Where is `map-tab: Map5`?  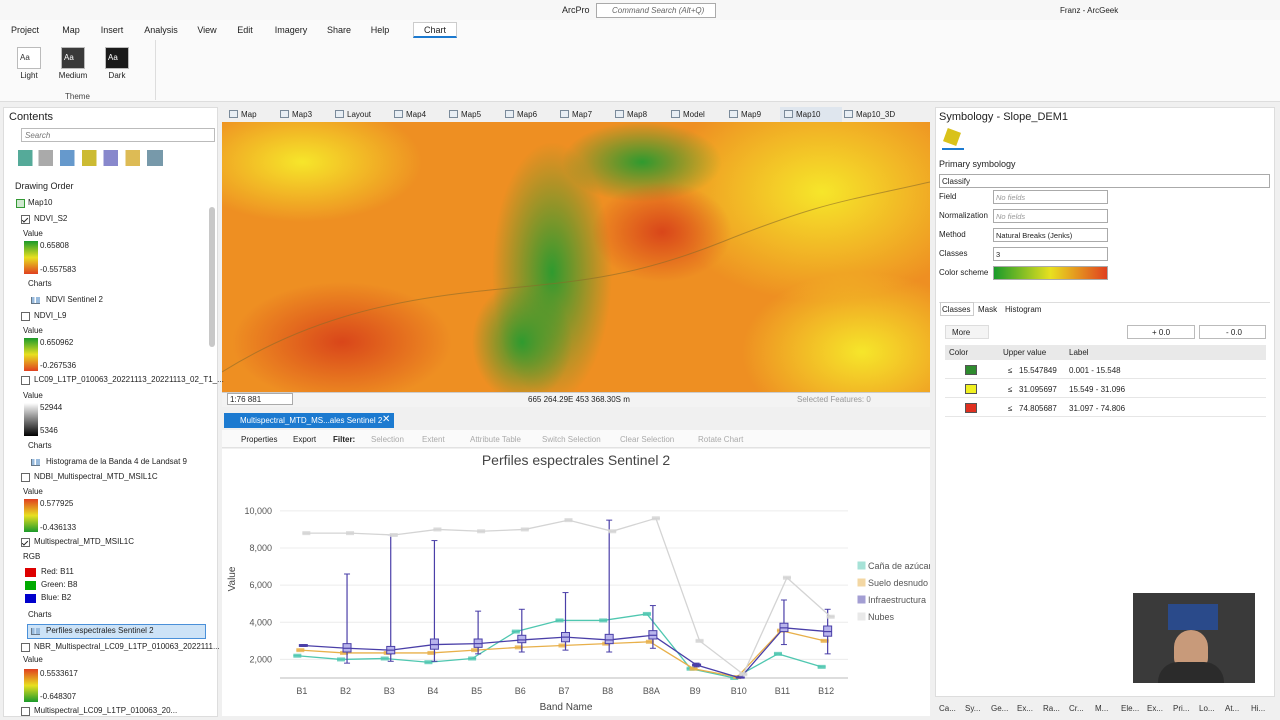 map-tab: Map5 is located at coordinates (471, 114).